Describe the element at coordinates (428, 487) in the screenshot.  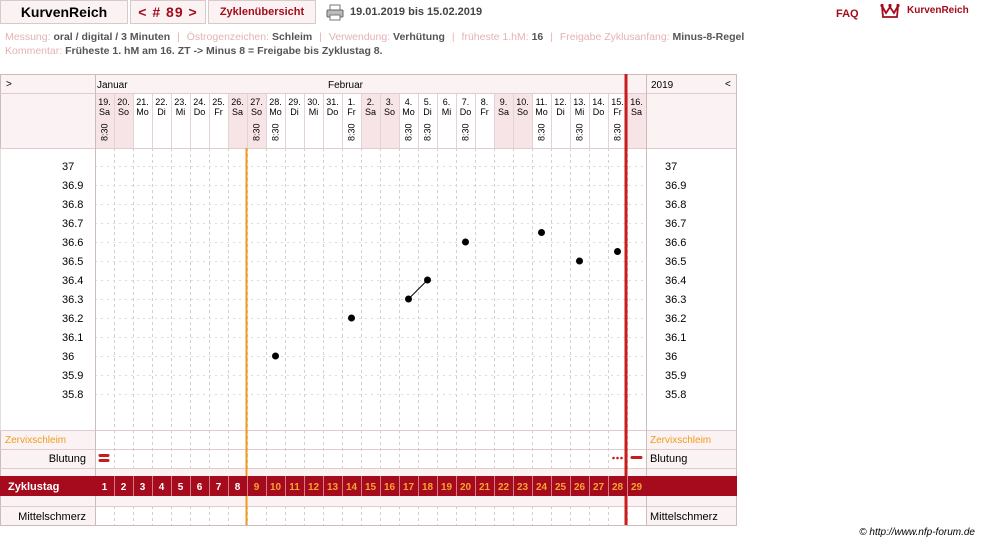
I see `cycle-day-number: 18` at that location.